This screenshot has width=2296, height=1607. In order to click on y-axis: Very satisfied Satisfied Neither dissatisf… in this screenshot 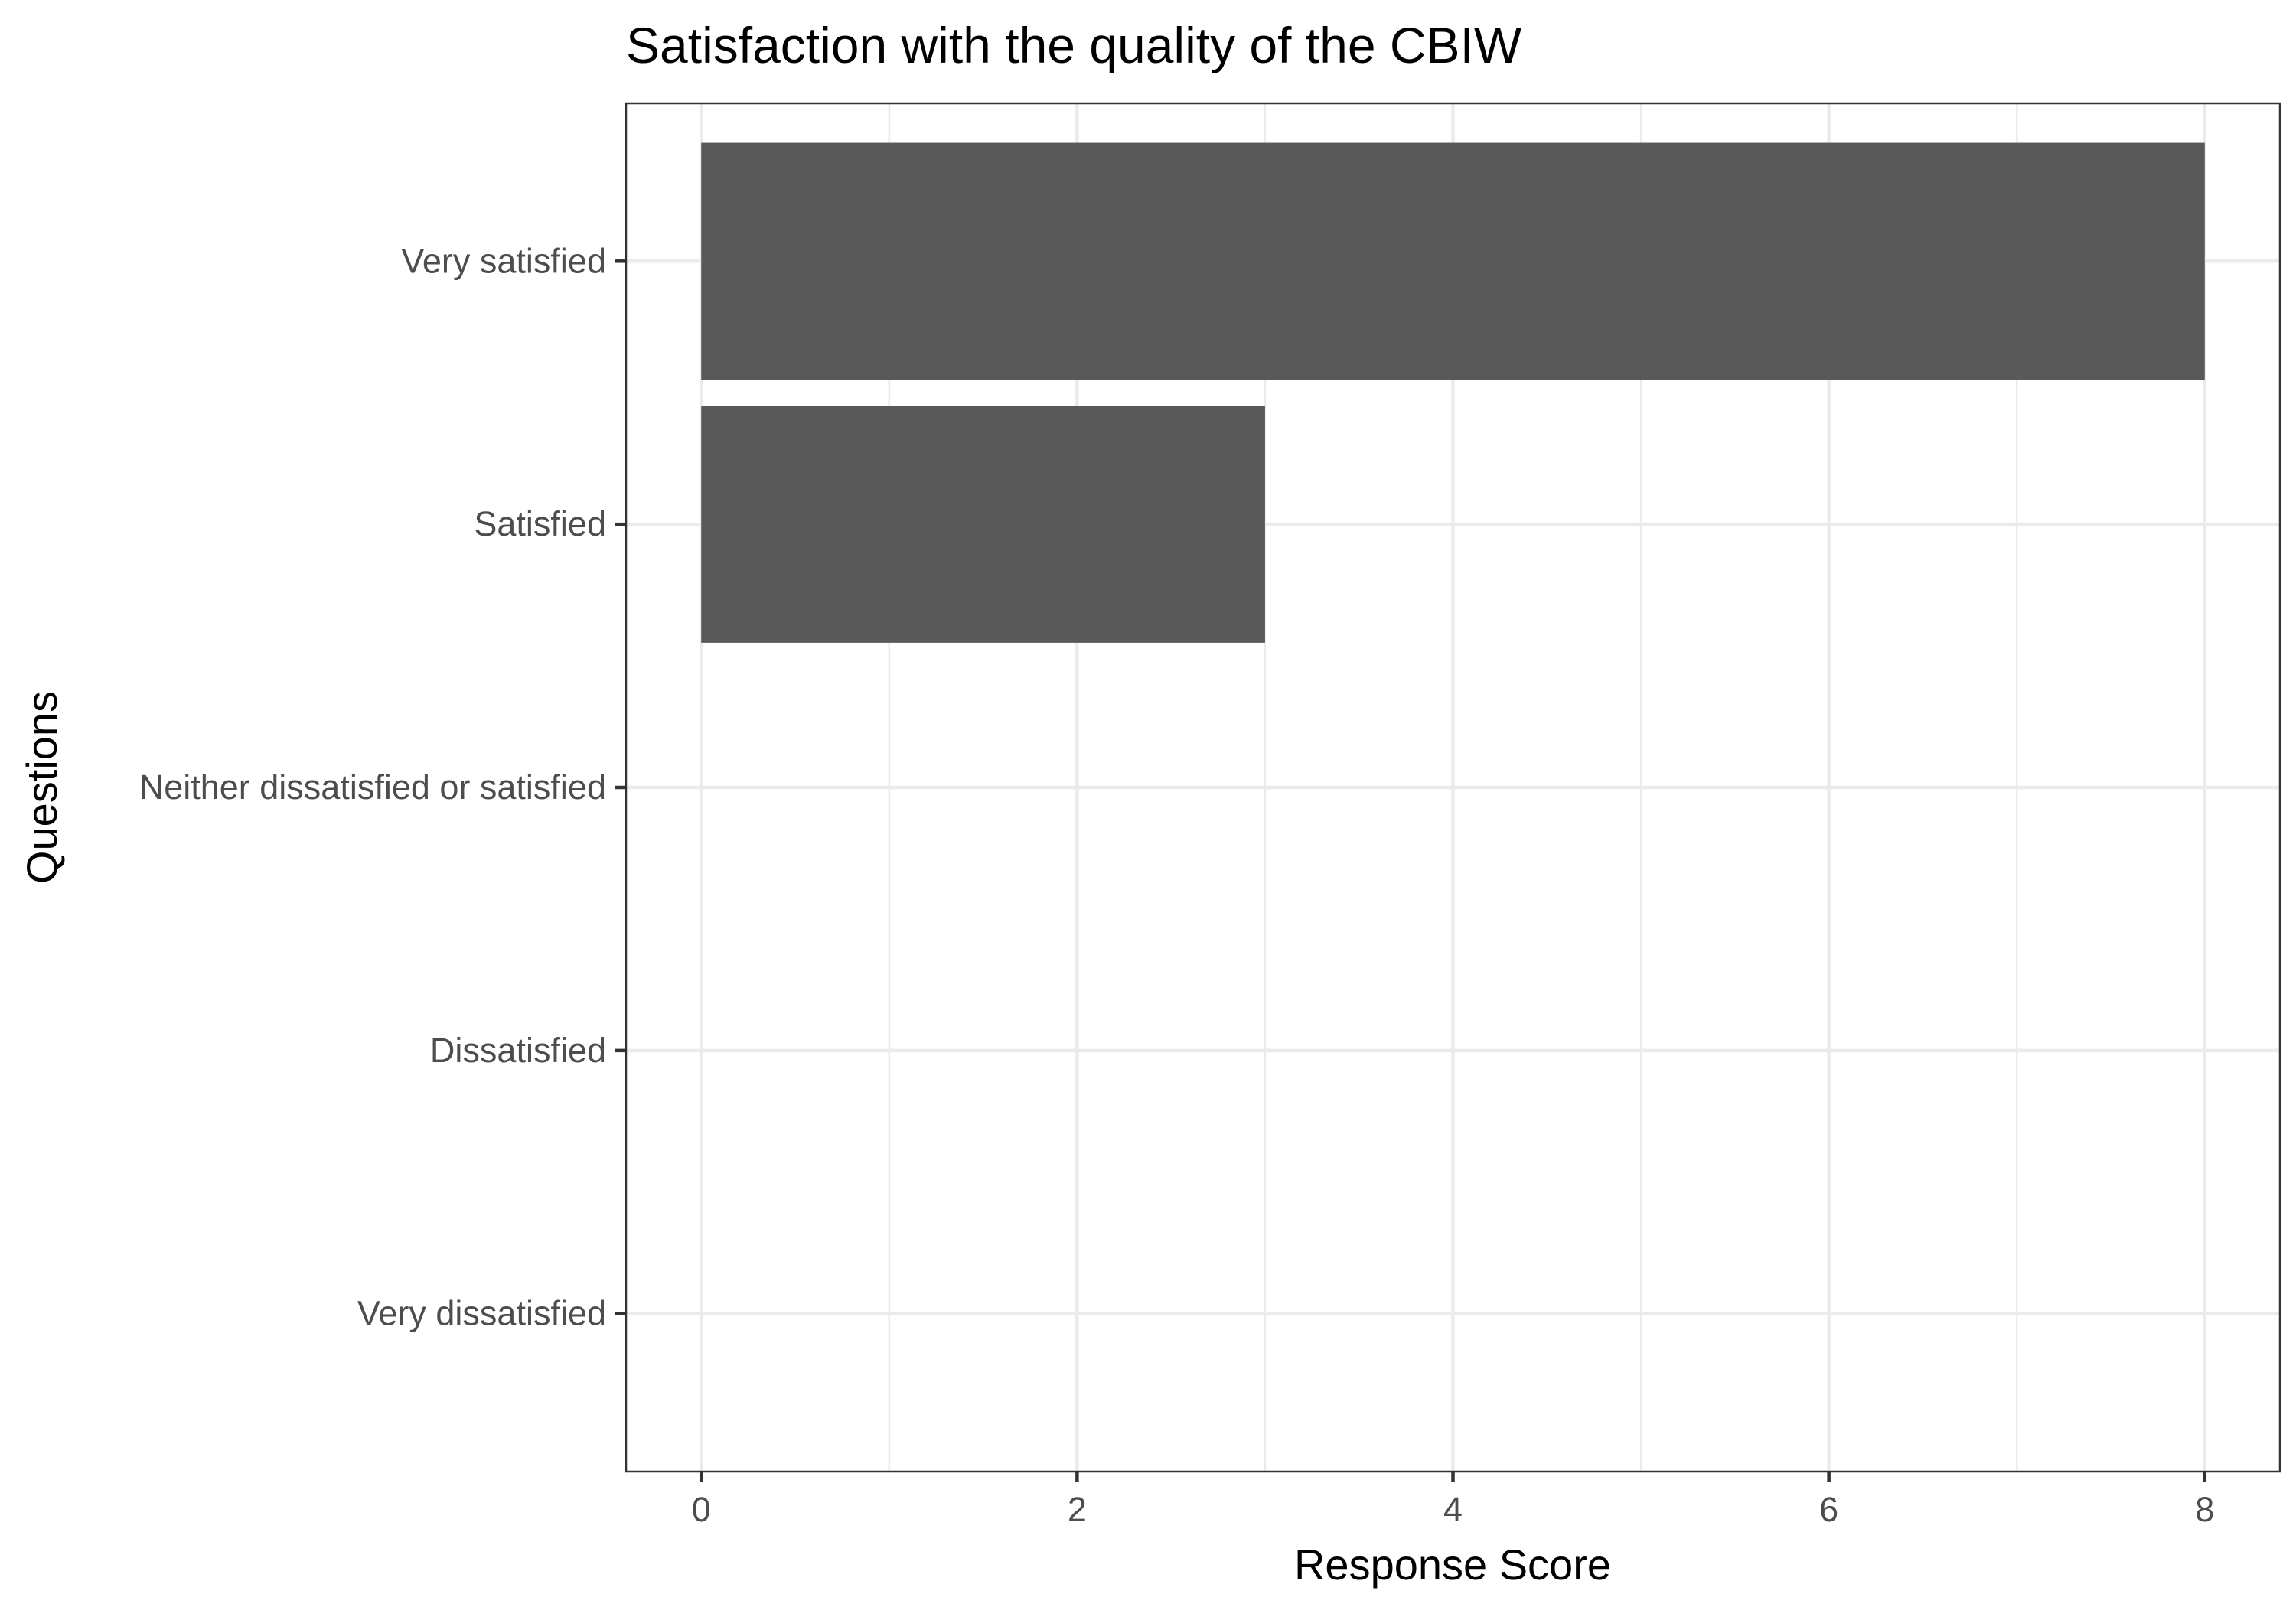, I will do `click(382, 787)`.